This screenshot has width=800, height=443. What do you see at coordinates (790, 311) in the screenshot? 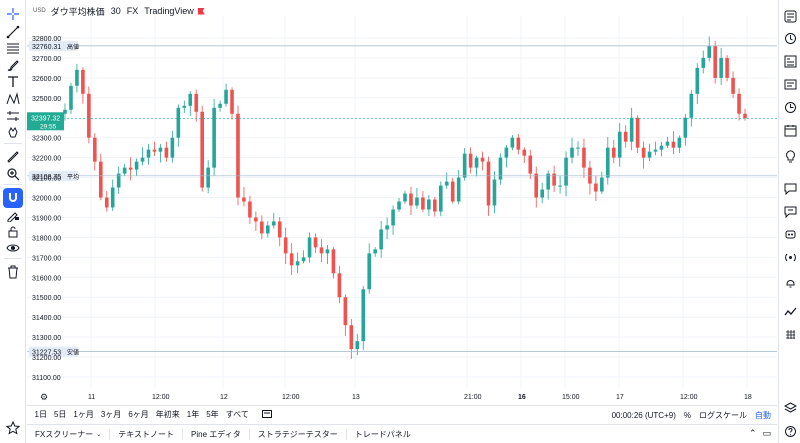
I see `hotlist-icon` at bounding box center [790, 311].